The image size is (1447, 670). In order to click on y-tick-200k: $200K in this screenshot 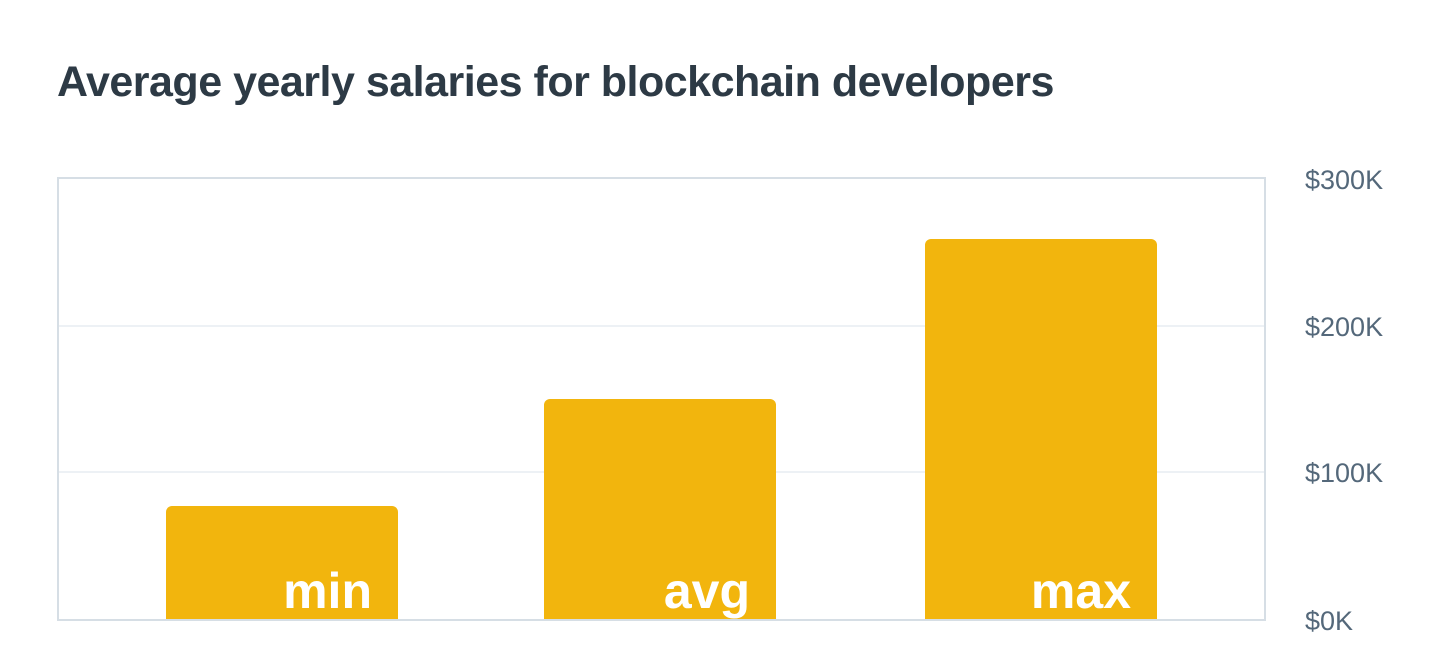, I will do `click(1344, 327)`.